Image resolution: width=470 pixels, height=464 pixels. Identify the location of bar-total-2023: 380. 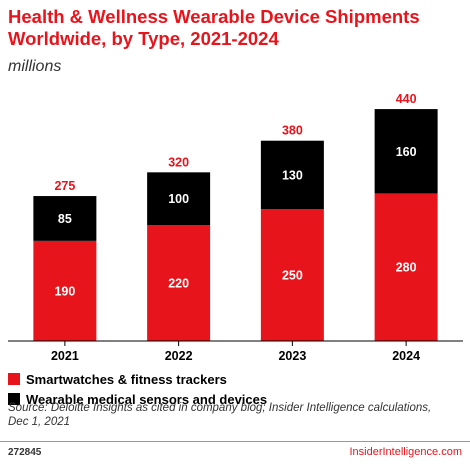
(292, 131).